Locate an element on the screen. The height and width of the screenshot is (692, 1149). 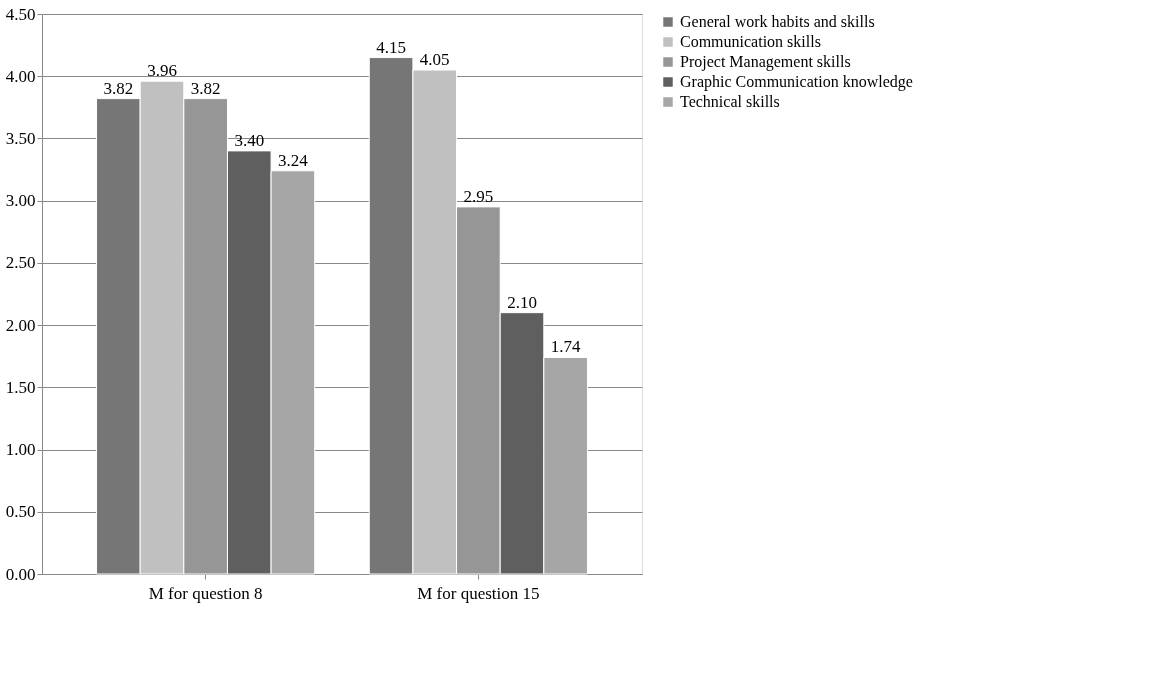
legend-label: Graphic Communication knowledge is located at coordinates (796, 82).